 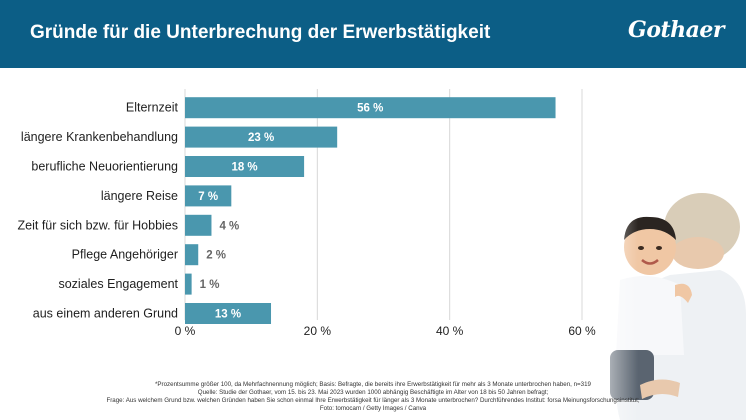 What do you see at coordinates (118, 284) in the screenshot?
I see `category-label: soziales Engagement` at bounding box center [118, 284].